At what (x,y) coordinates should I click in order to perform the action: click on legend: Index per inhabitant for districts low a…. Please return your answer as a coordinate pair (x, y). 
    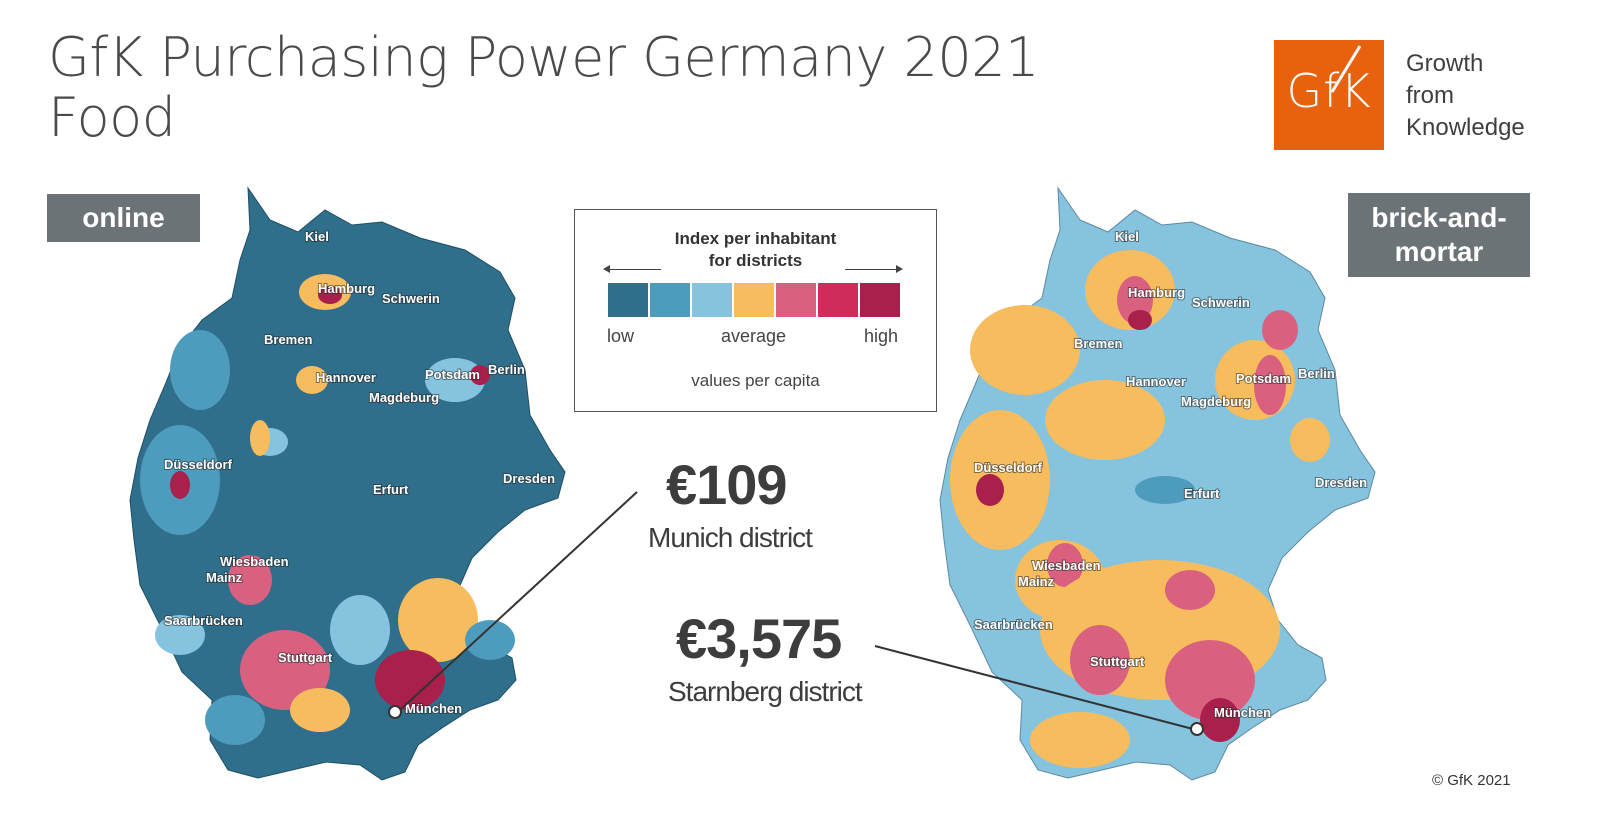
    Looking at the image, I should click on (755, 310).